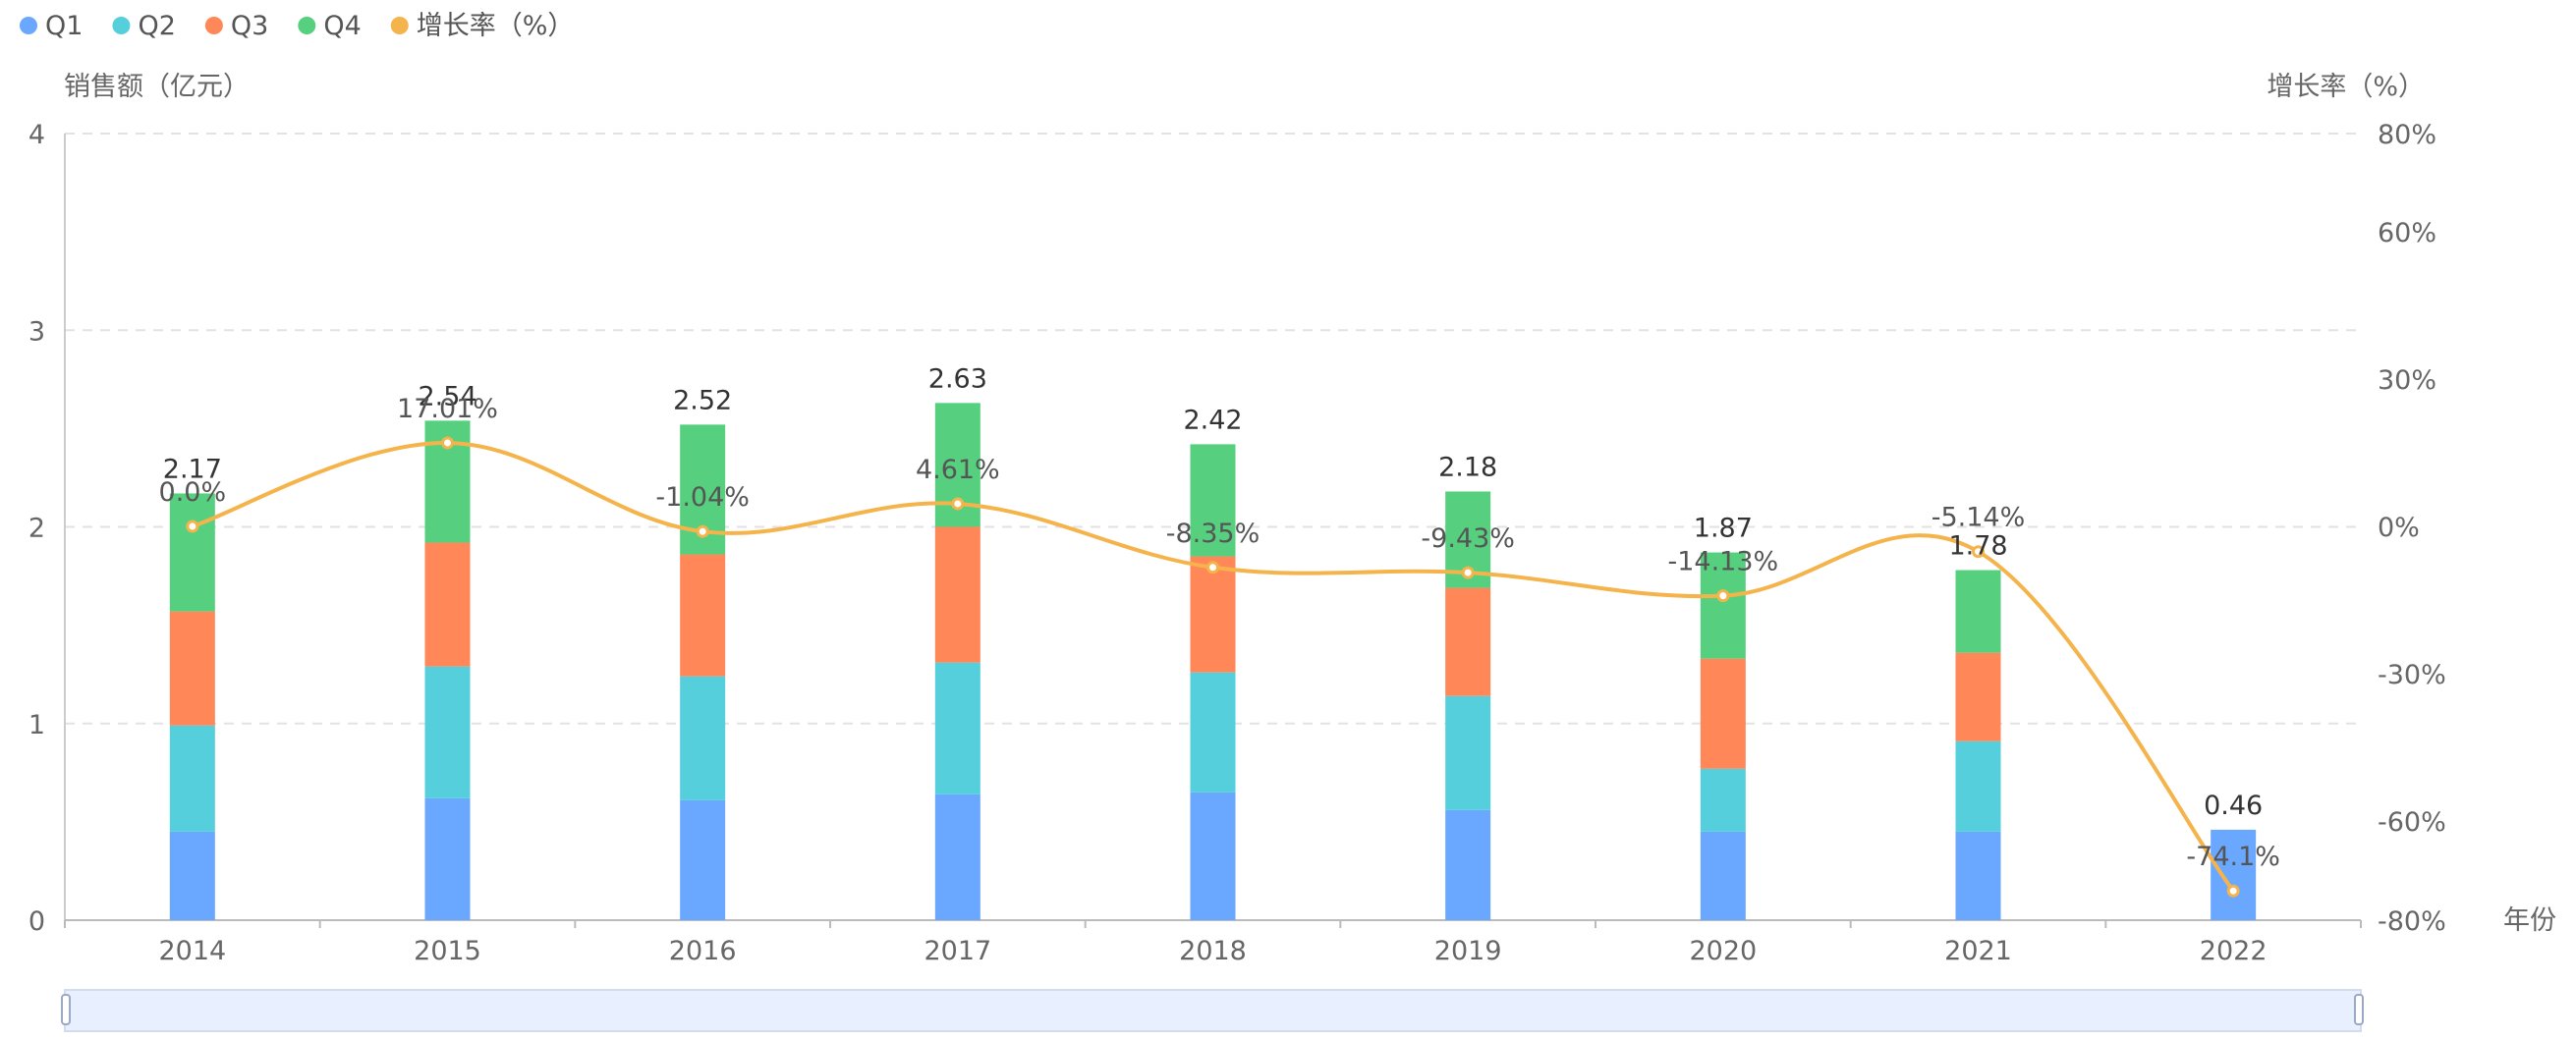 This screenshot has height=1040, width=2576. Describe the element at coordinates (703, 615) in the screenshot. I see `bar-q3-2016` at that location.